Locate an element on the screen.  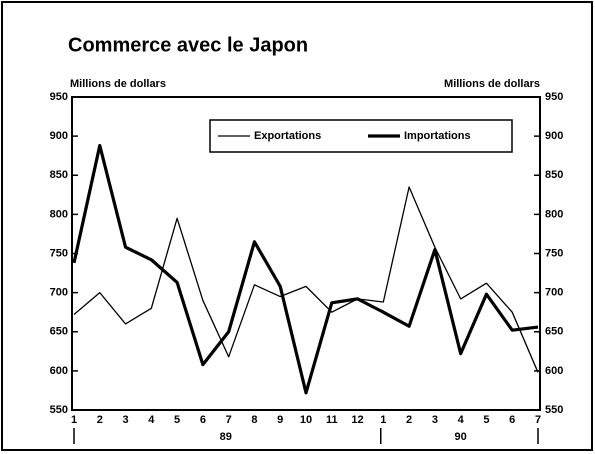
y2-tick-label: 950 is located at coordinates (554, 97).